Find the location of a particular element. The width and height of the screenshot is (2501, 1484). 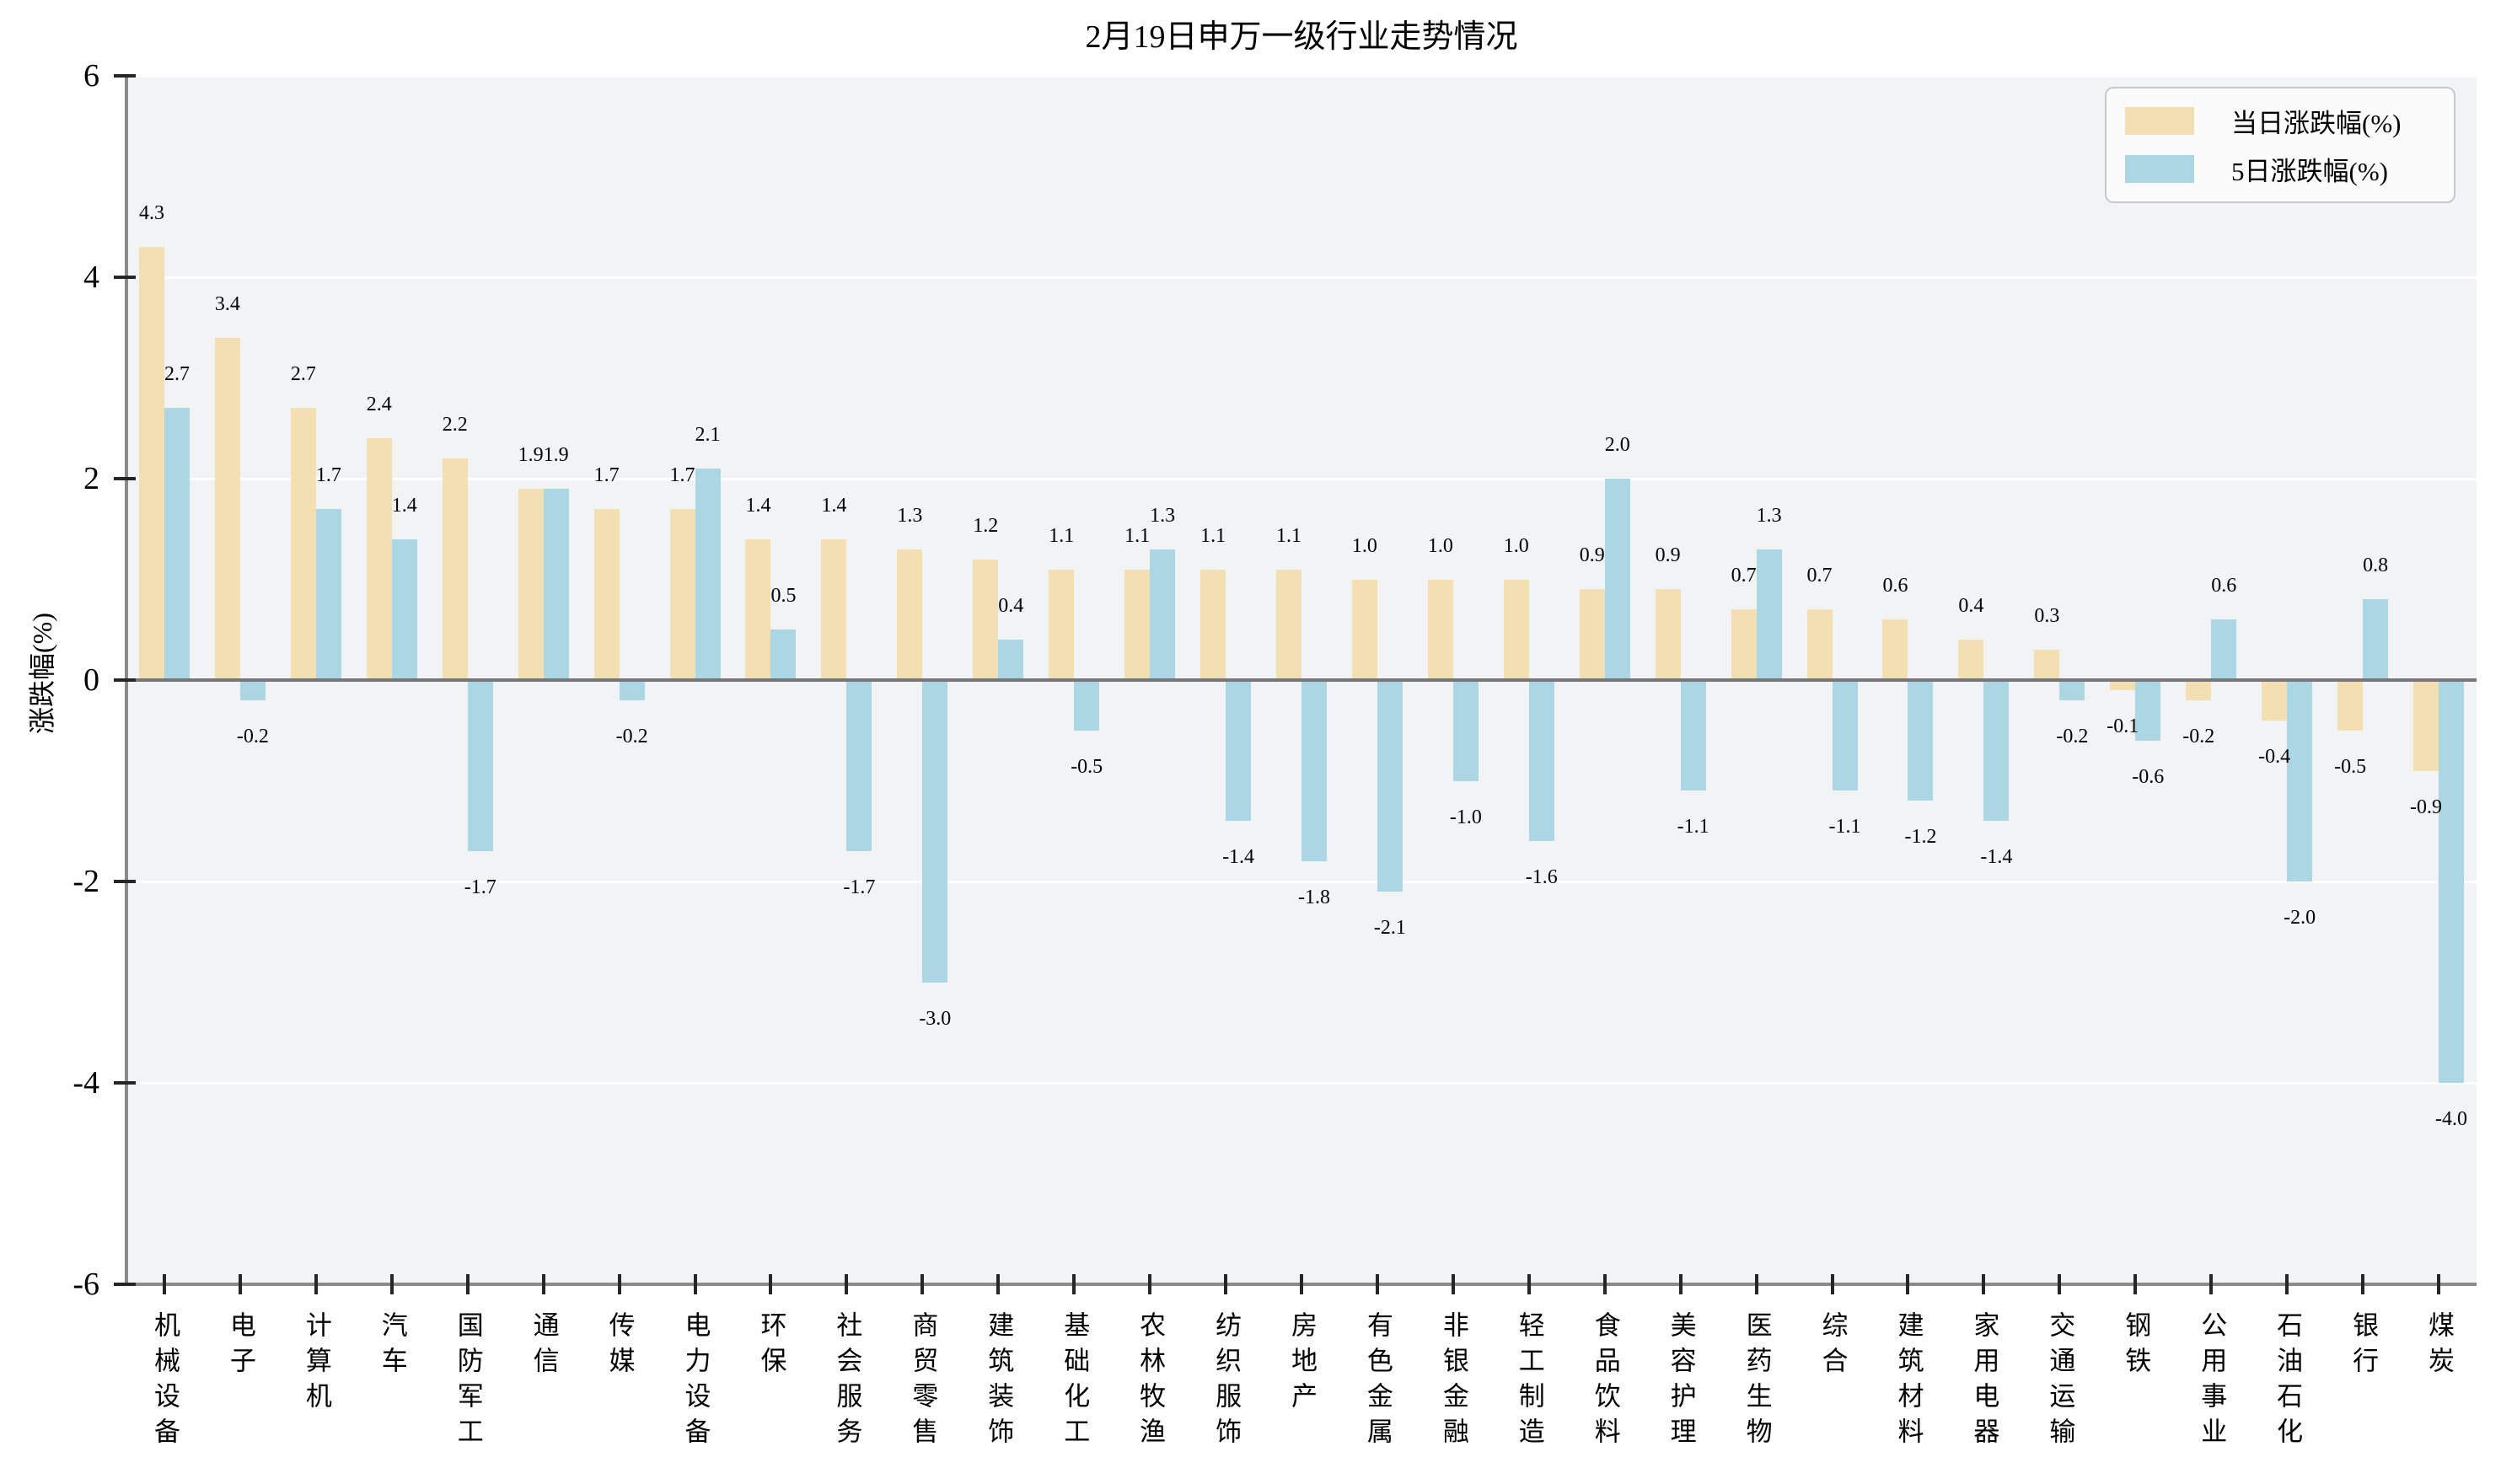

value-label-5day-21: 1.3 is located at coordinates (1769, 515).